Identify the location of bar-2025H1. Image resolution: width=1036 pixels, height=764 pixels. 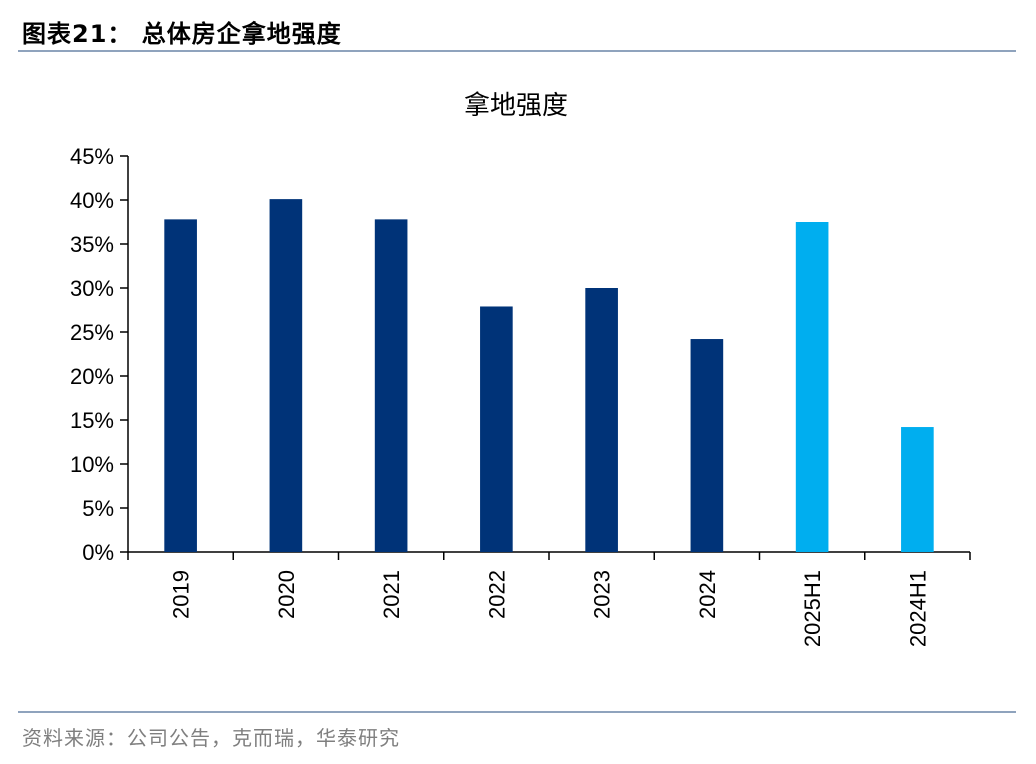
(812, 387).